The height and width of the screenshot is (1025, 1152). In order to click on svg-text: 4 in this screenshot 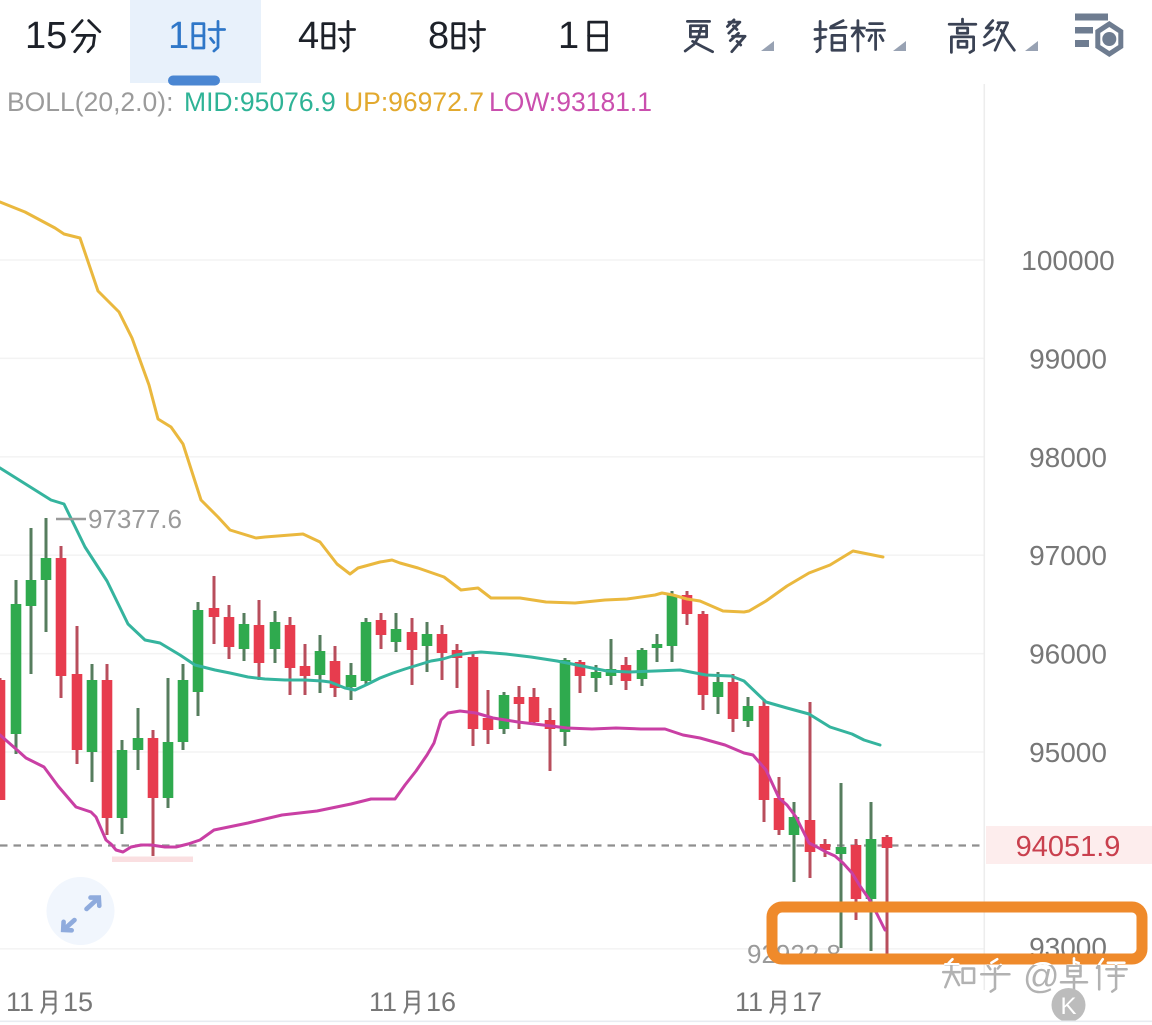, I will do `click(308, 36)`.